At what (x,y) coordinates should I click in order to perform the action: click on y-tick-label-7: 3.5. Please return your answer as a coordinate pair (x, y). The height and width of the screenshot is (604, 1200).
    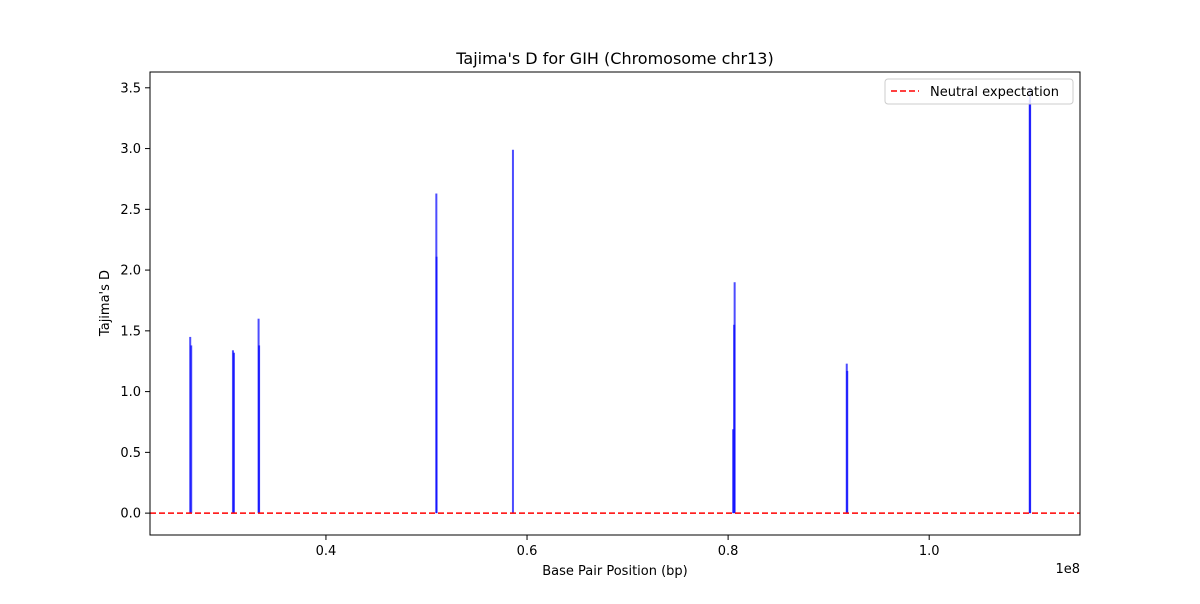
    Looking at the image, I should click on (130, 88).